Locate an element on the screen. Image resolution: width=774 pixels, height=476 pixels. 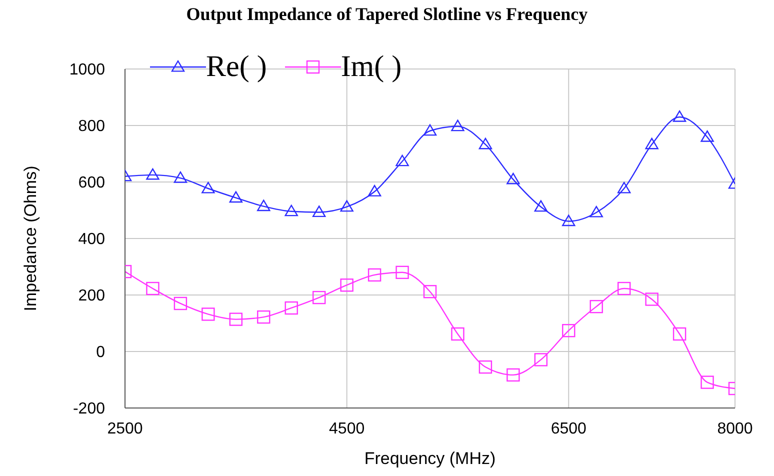
legend-label: Im( ) is located at coordinates (371, 67).